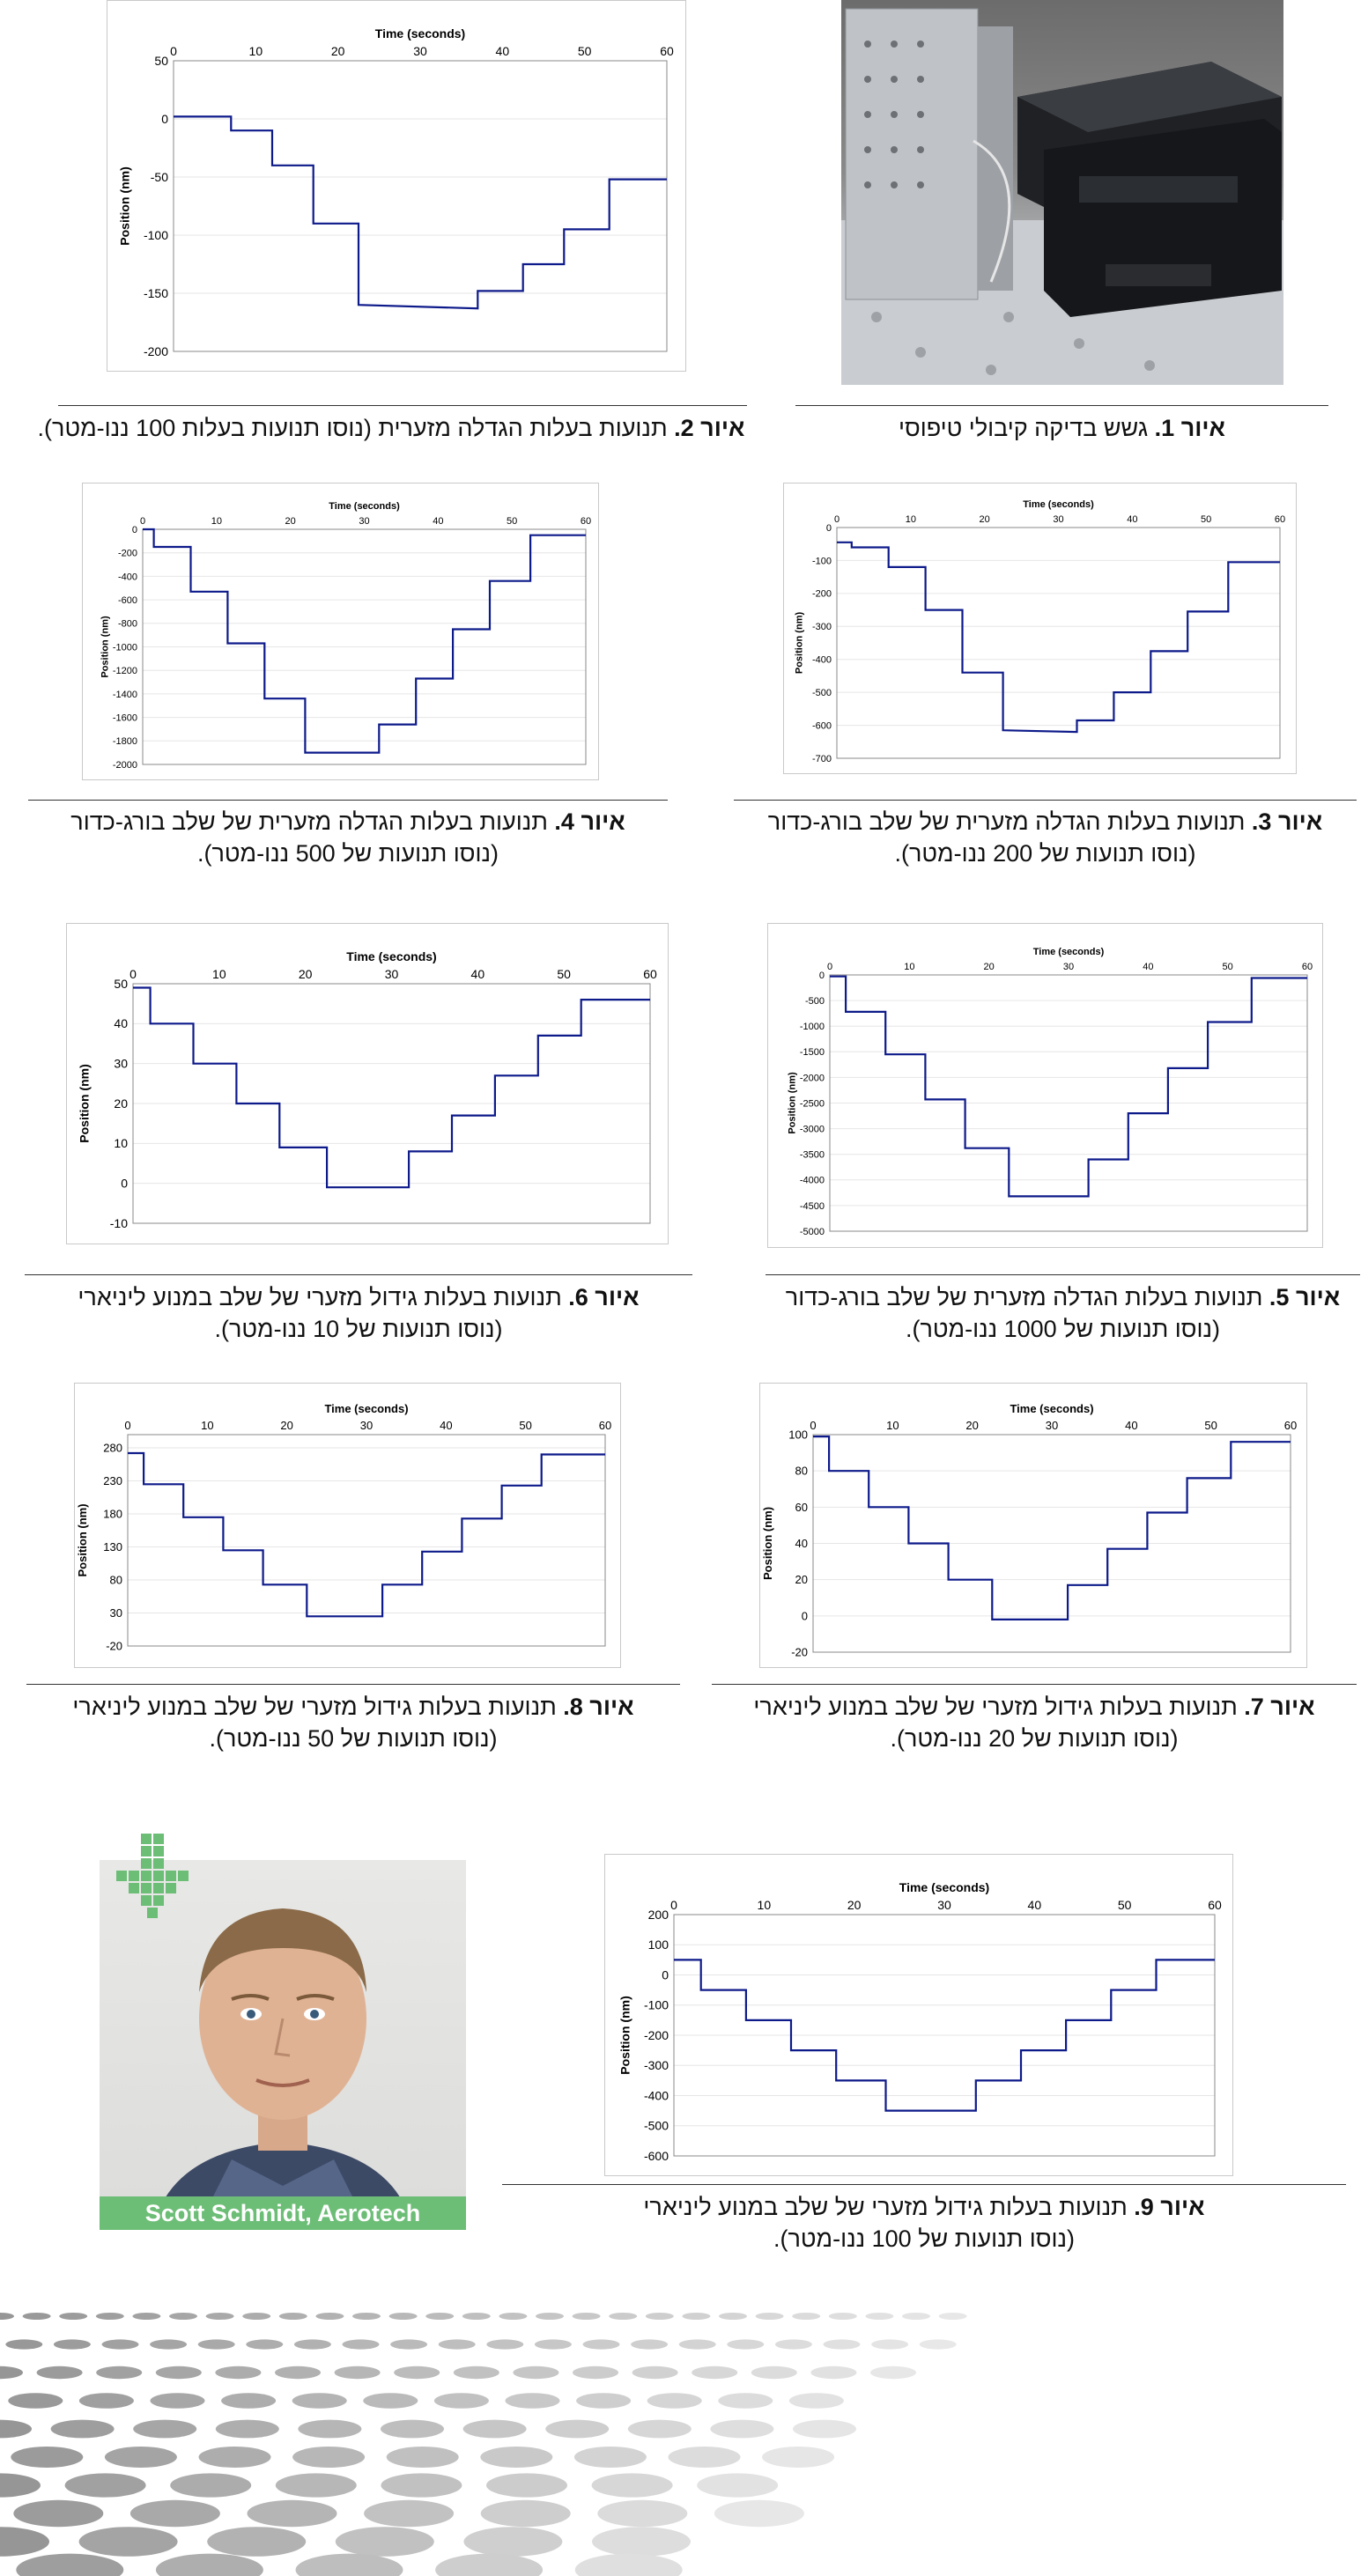 This screenshot has height=2576, width=1361. Describe the element at coordinates (658, 1945) in the screenshot. I see `y-tick-label: 100` at that location.